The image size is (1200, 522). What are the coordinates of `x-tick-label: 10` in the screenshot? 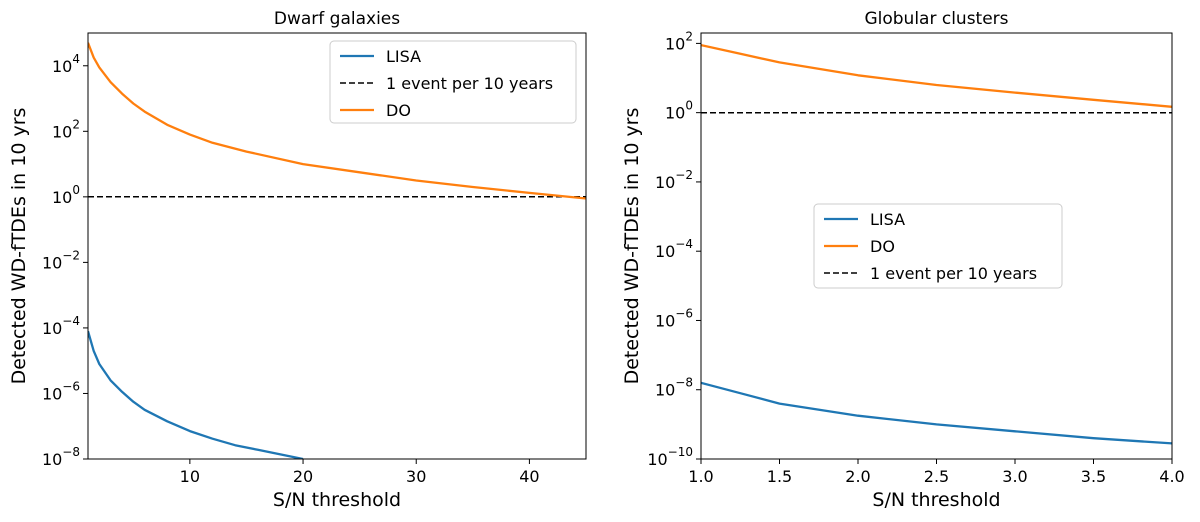 It's located at (190, 476).